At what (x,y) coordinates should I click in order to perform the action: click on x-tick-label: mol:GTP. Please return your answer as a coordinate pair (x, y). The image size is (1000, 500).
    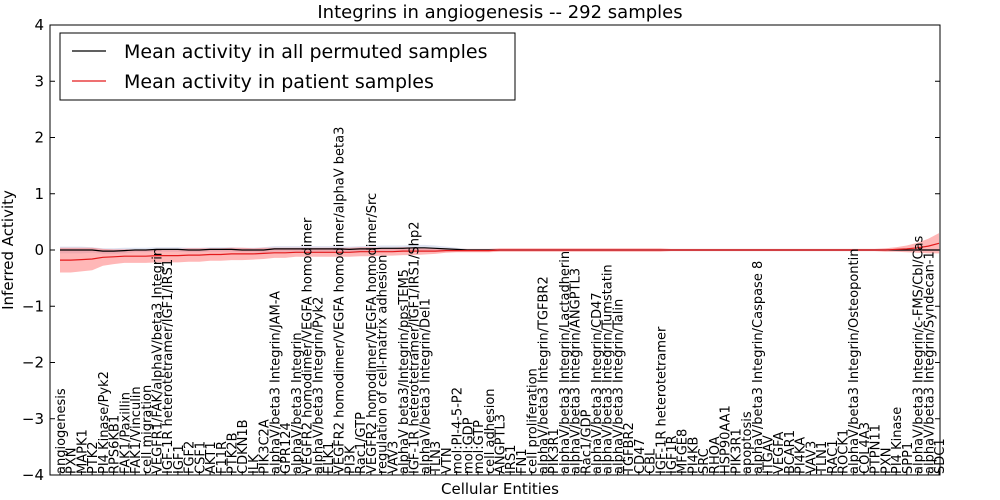
    Looking at the image, I should click on (479, 447).